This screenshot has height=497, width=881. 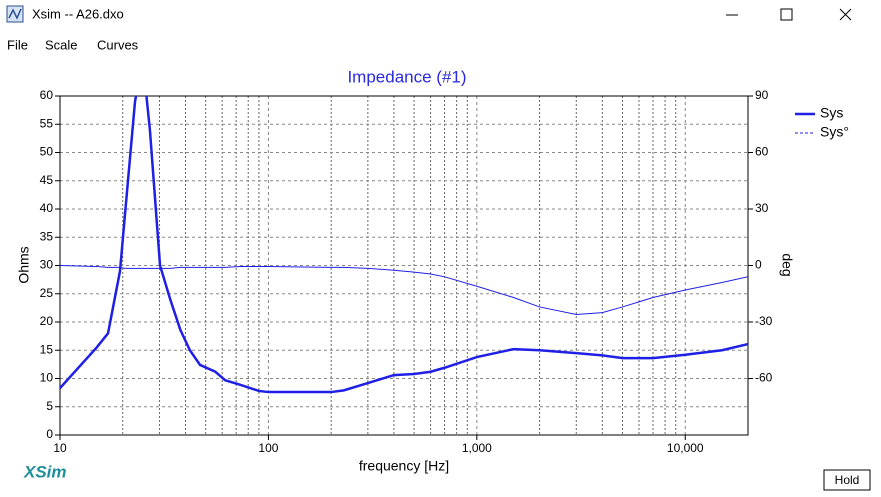 I want to click on x-tick-label: 10, so click(x=60, y=448).